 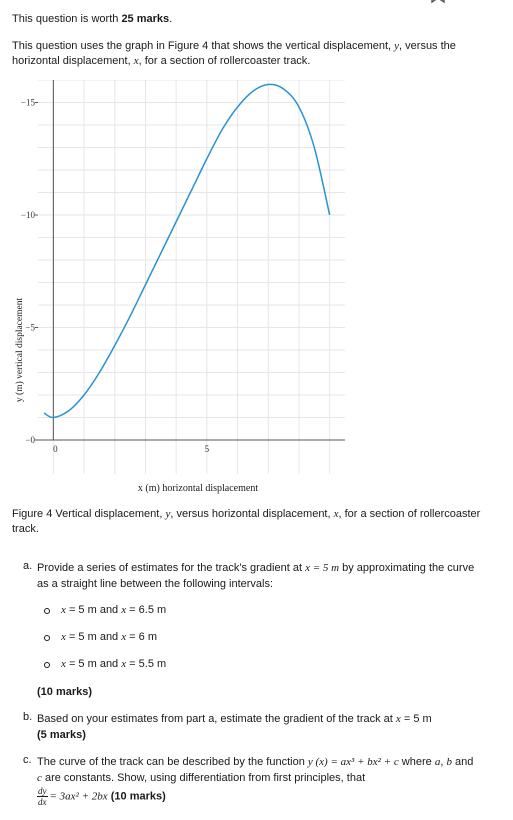 I want to click on x-tick-label: 0, so click(x=55, y=449).